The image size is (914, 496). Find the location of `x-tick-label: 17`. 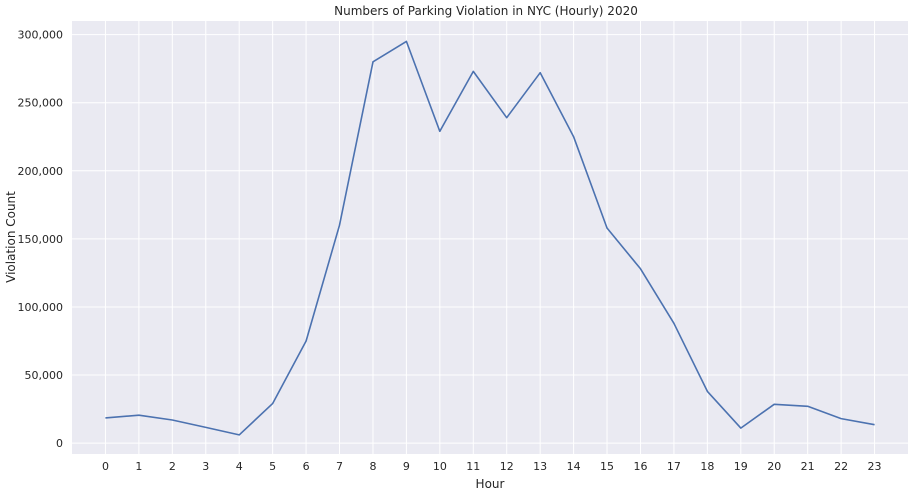

x-tick-label: 17 is located at coordinates (674, 466).